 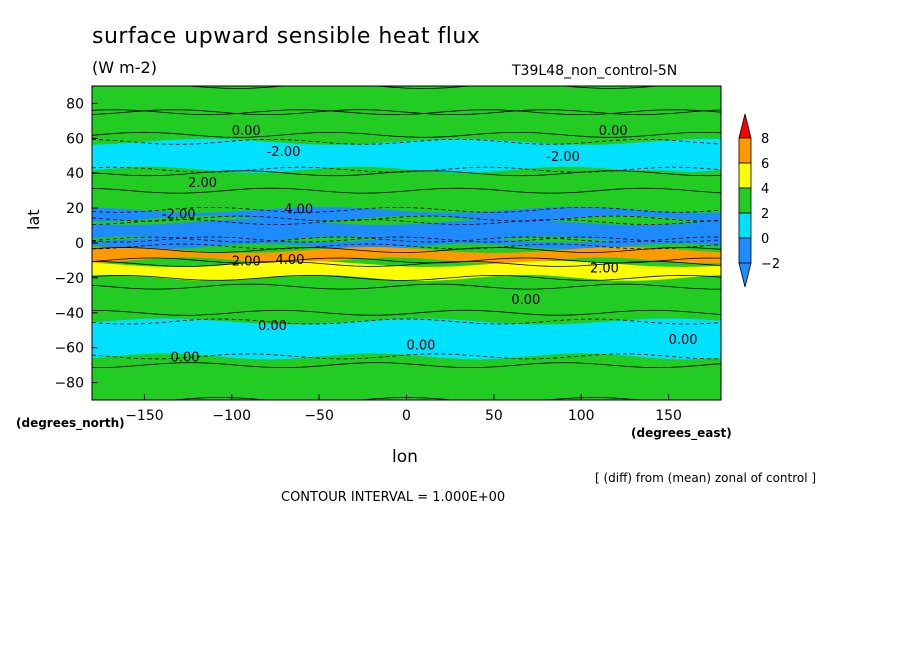 I want to click on colorbar-min-arrow, so click(x=745, y=275).